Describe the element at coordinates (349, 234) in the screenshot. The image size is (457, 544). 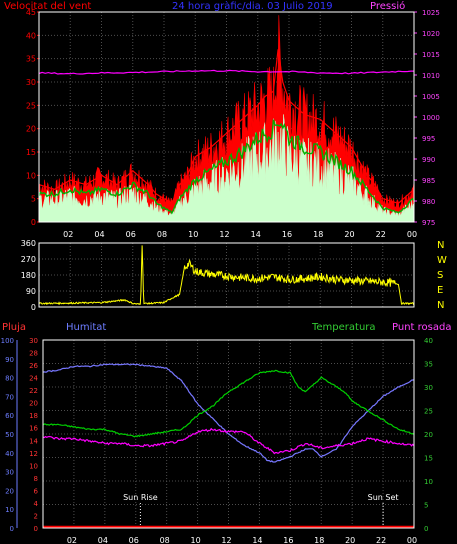
I see `wind-x-tick-label: 20` at that location.